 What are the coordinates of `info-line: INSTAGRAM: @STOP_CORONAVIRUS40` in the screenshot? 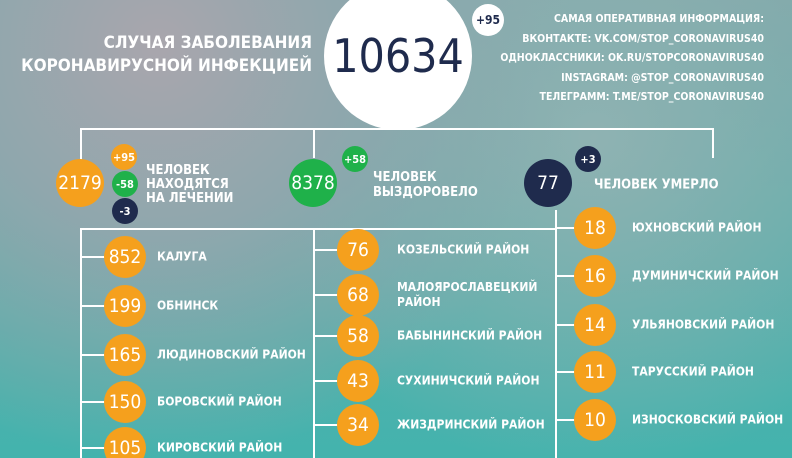 It's located at (662, 77).